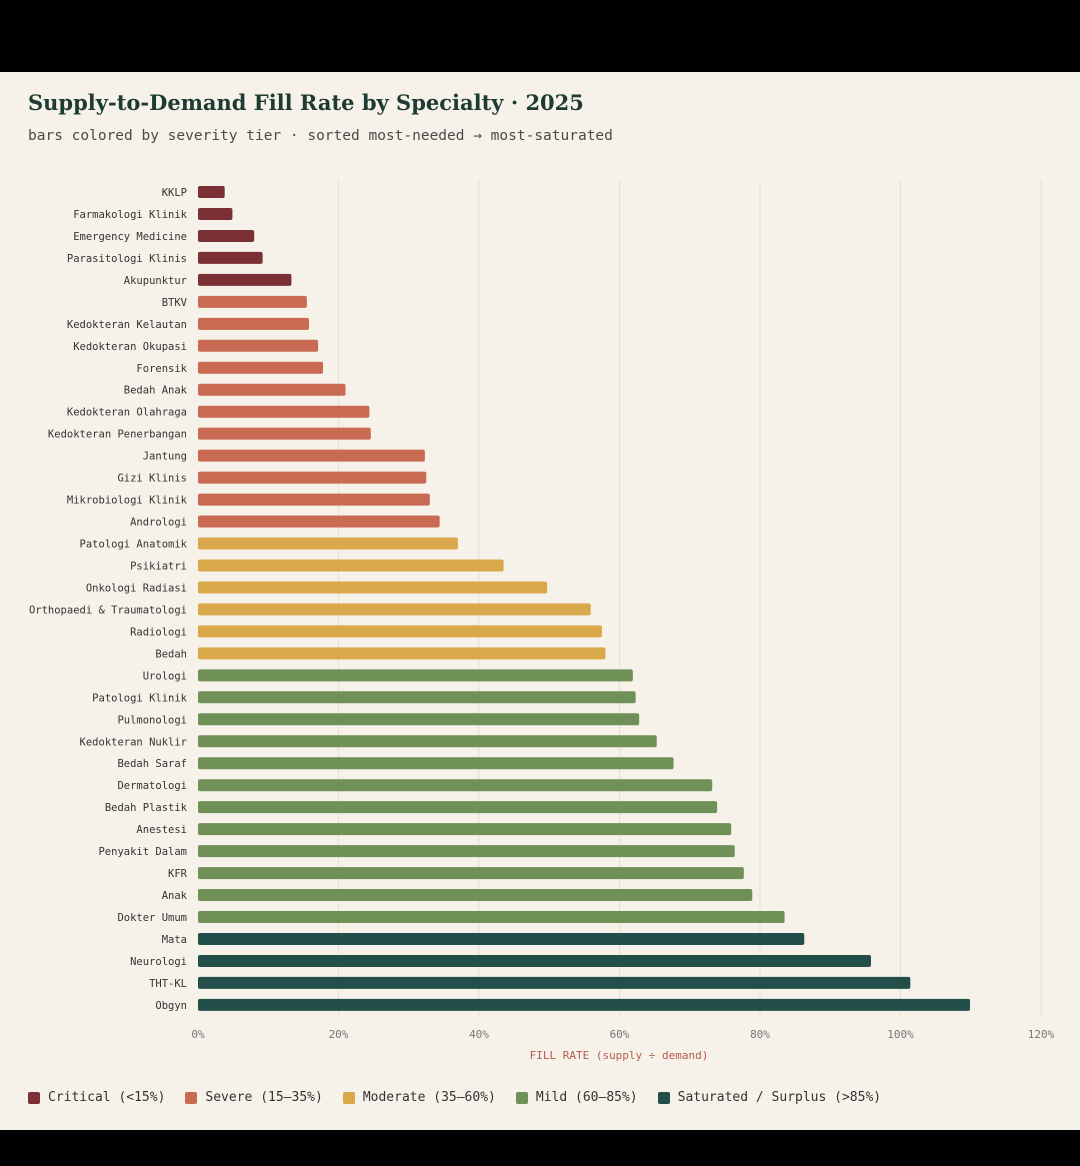 Image resolution: width=1080 pixels, height=1166 pixels. I want to click on category-label: Bedah Anak, so click(156, 391).